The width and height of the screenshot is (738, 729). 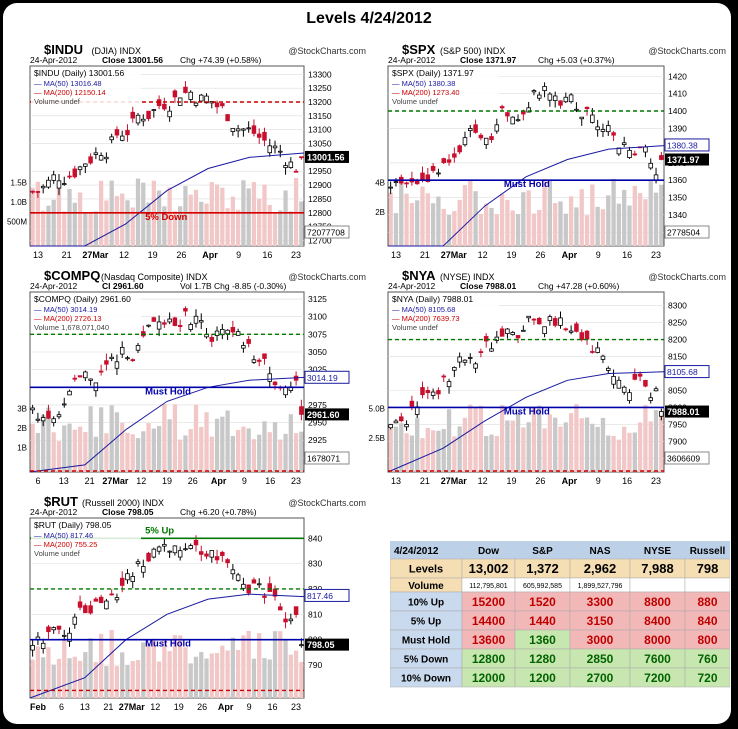 I want to click on level-label: 5% Down, so click(x=166, y=217).